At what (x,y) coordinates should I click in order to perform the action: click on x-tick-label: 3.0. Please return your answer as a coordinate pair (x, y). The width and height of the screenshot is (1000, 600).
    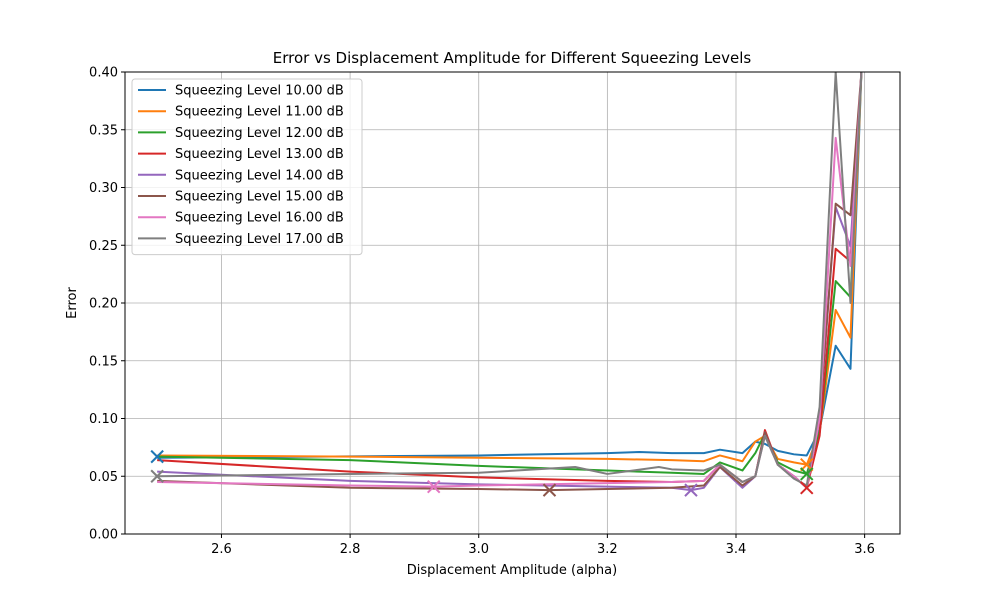
    Looking at the image, I should click on (478, 549).